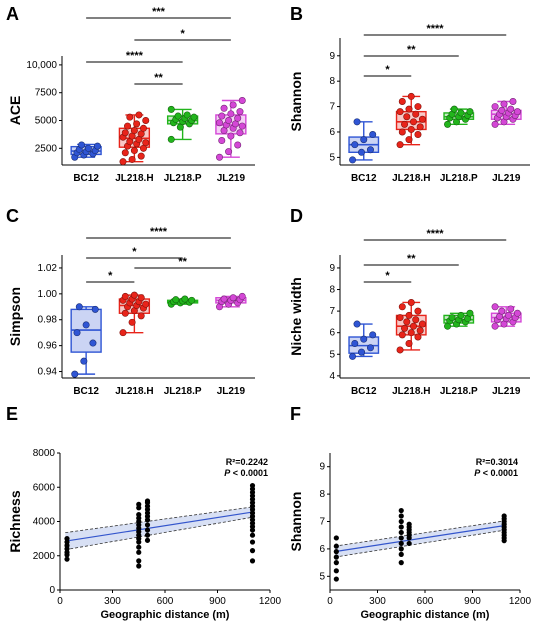 This screenshot has height=625, width=550. I want to click on y-axis-label: Richness, so click(15, 521).